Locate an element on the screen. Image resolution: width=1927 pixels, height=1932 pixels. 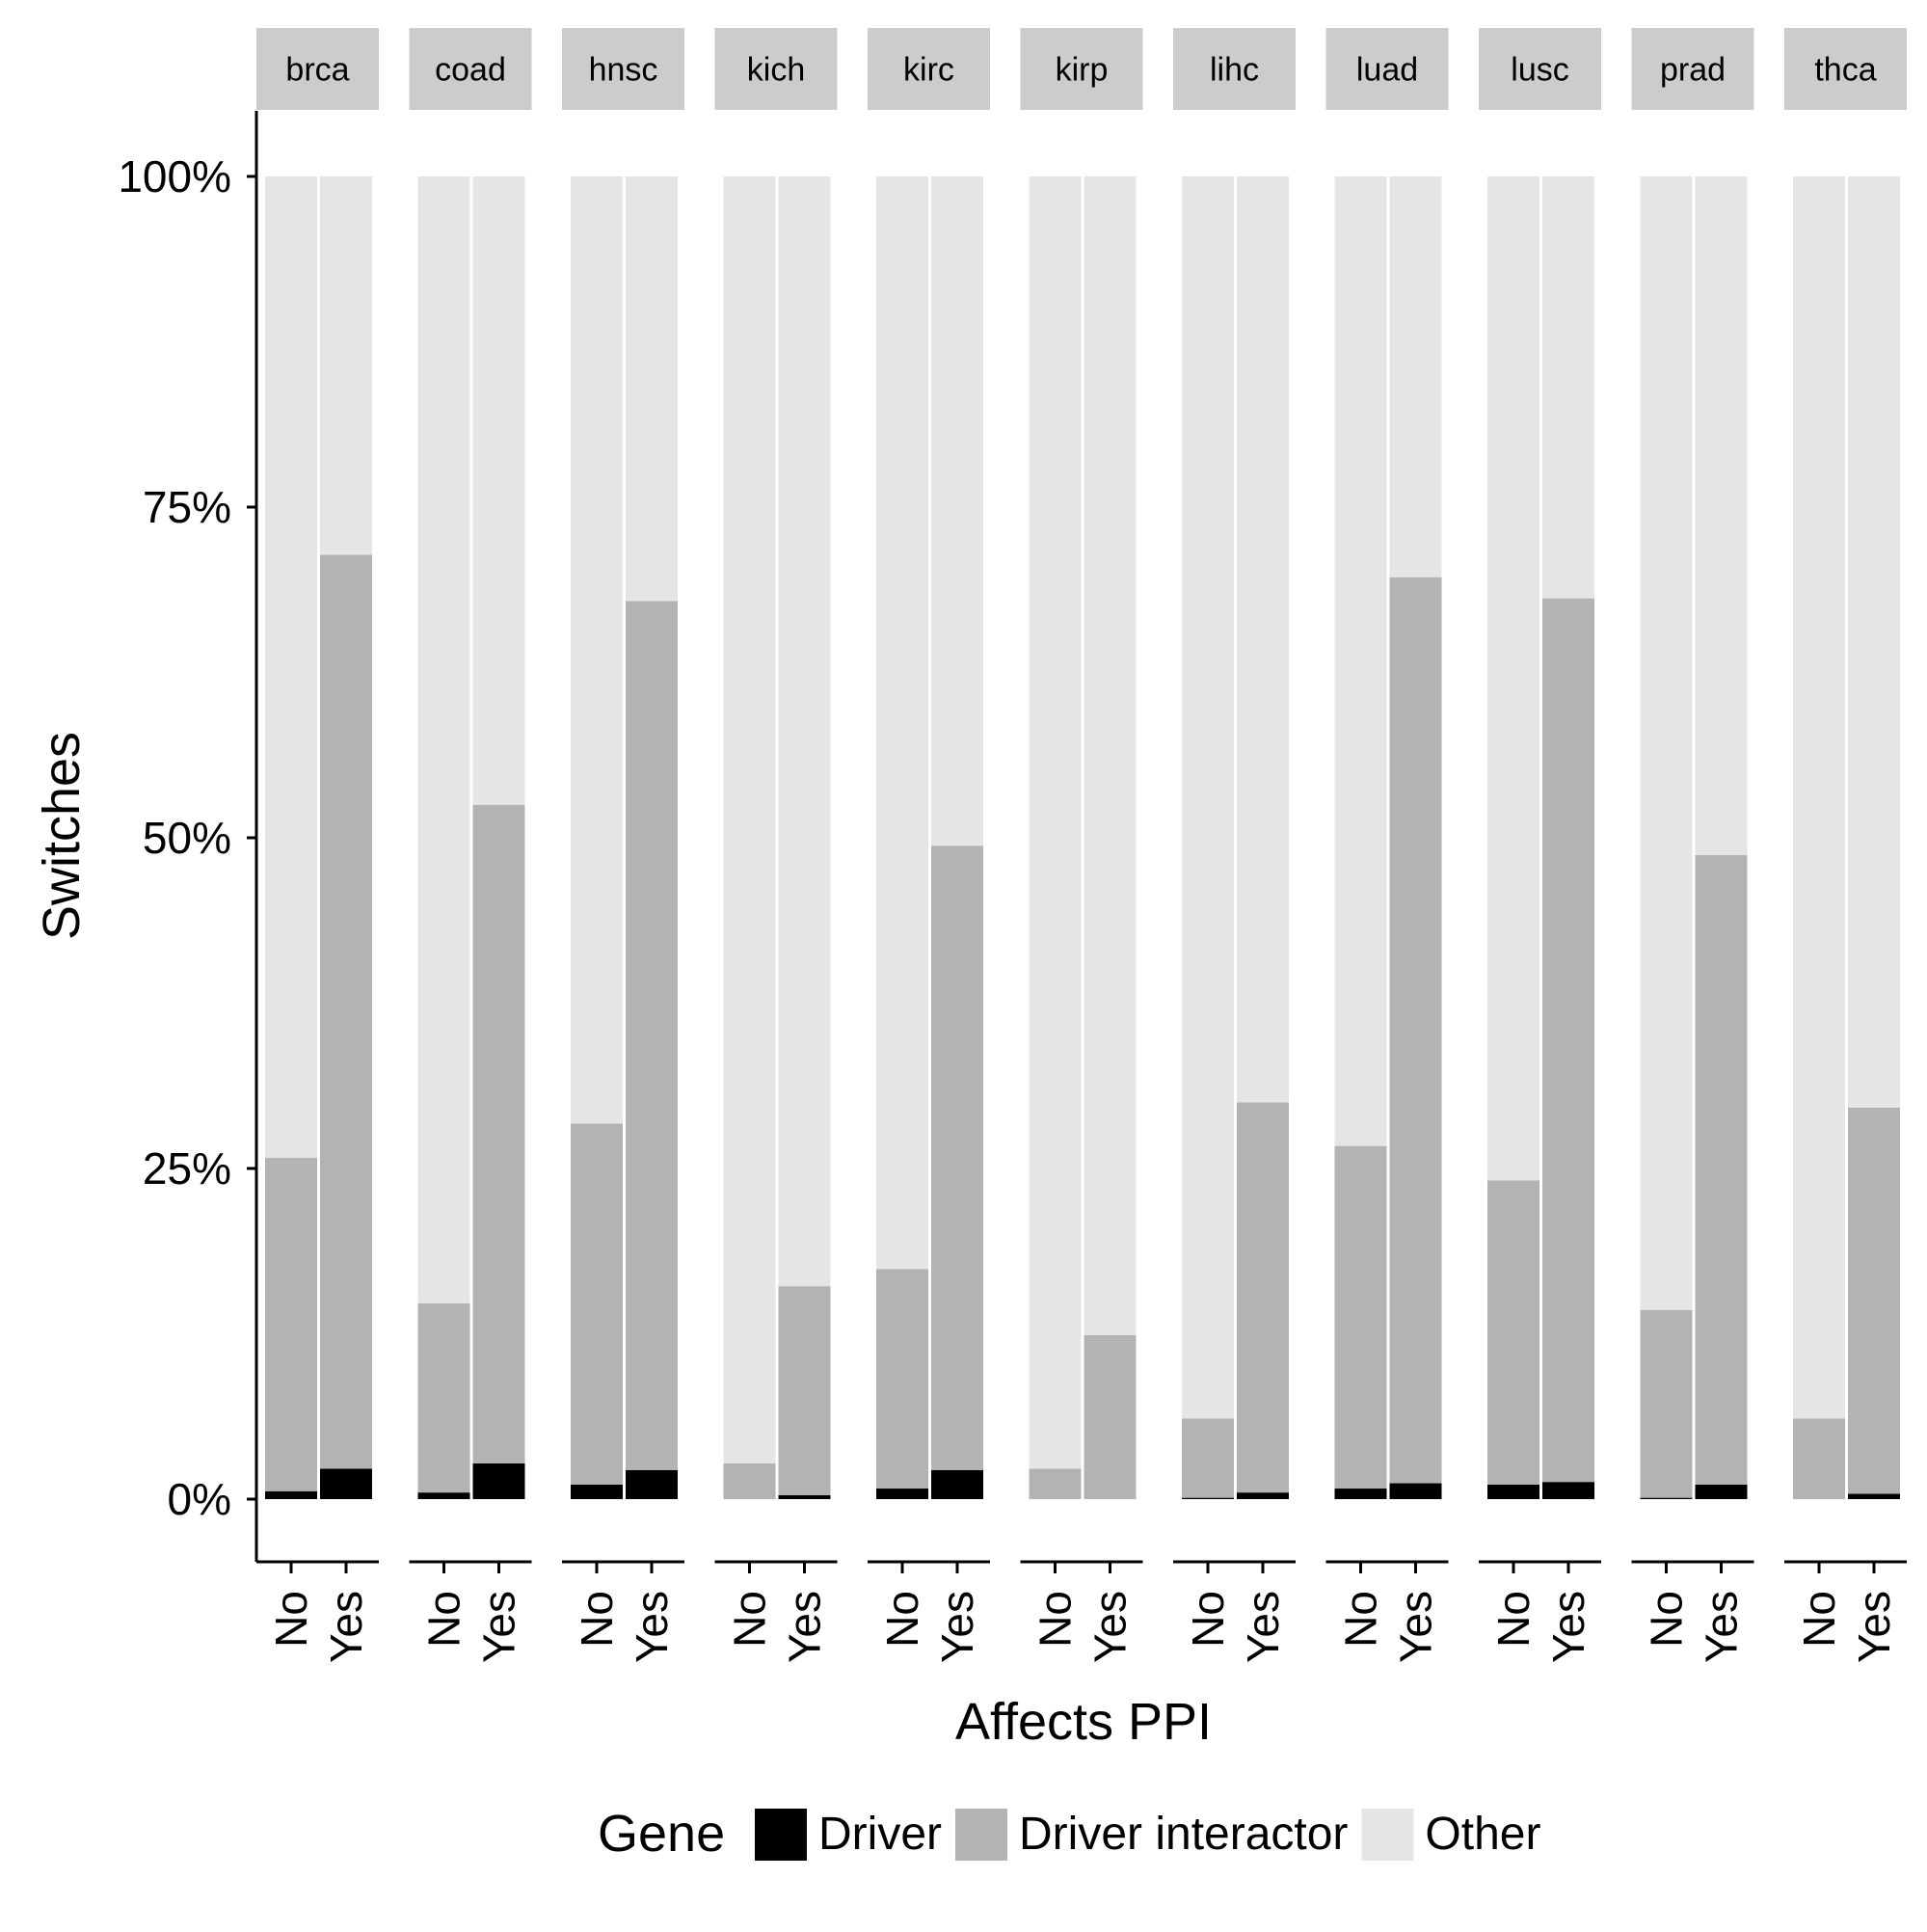
legend-item-driver: Driver is located at coordinates (848, 1835).